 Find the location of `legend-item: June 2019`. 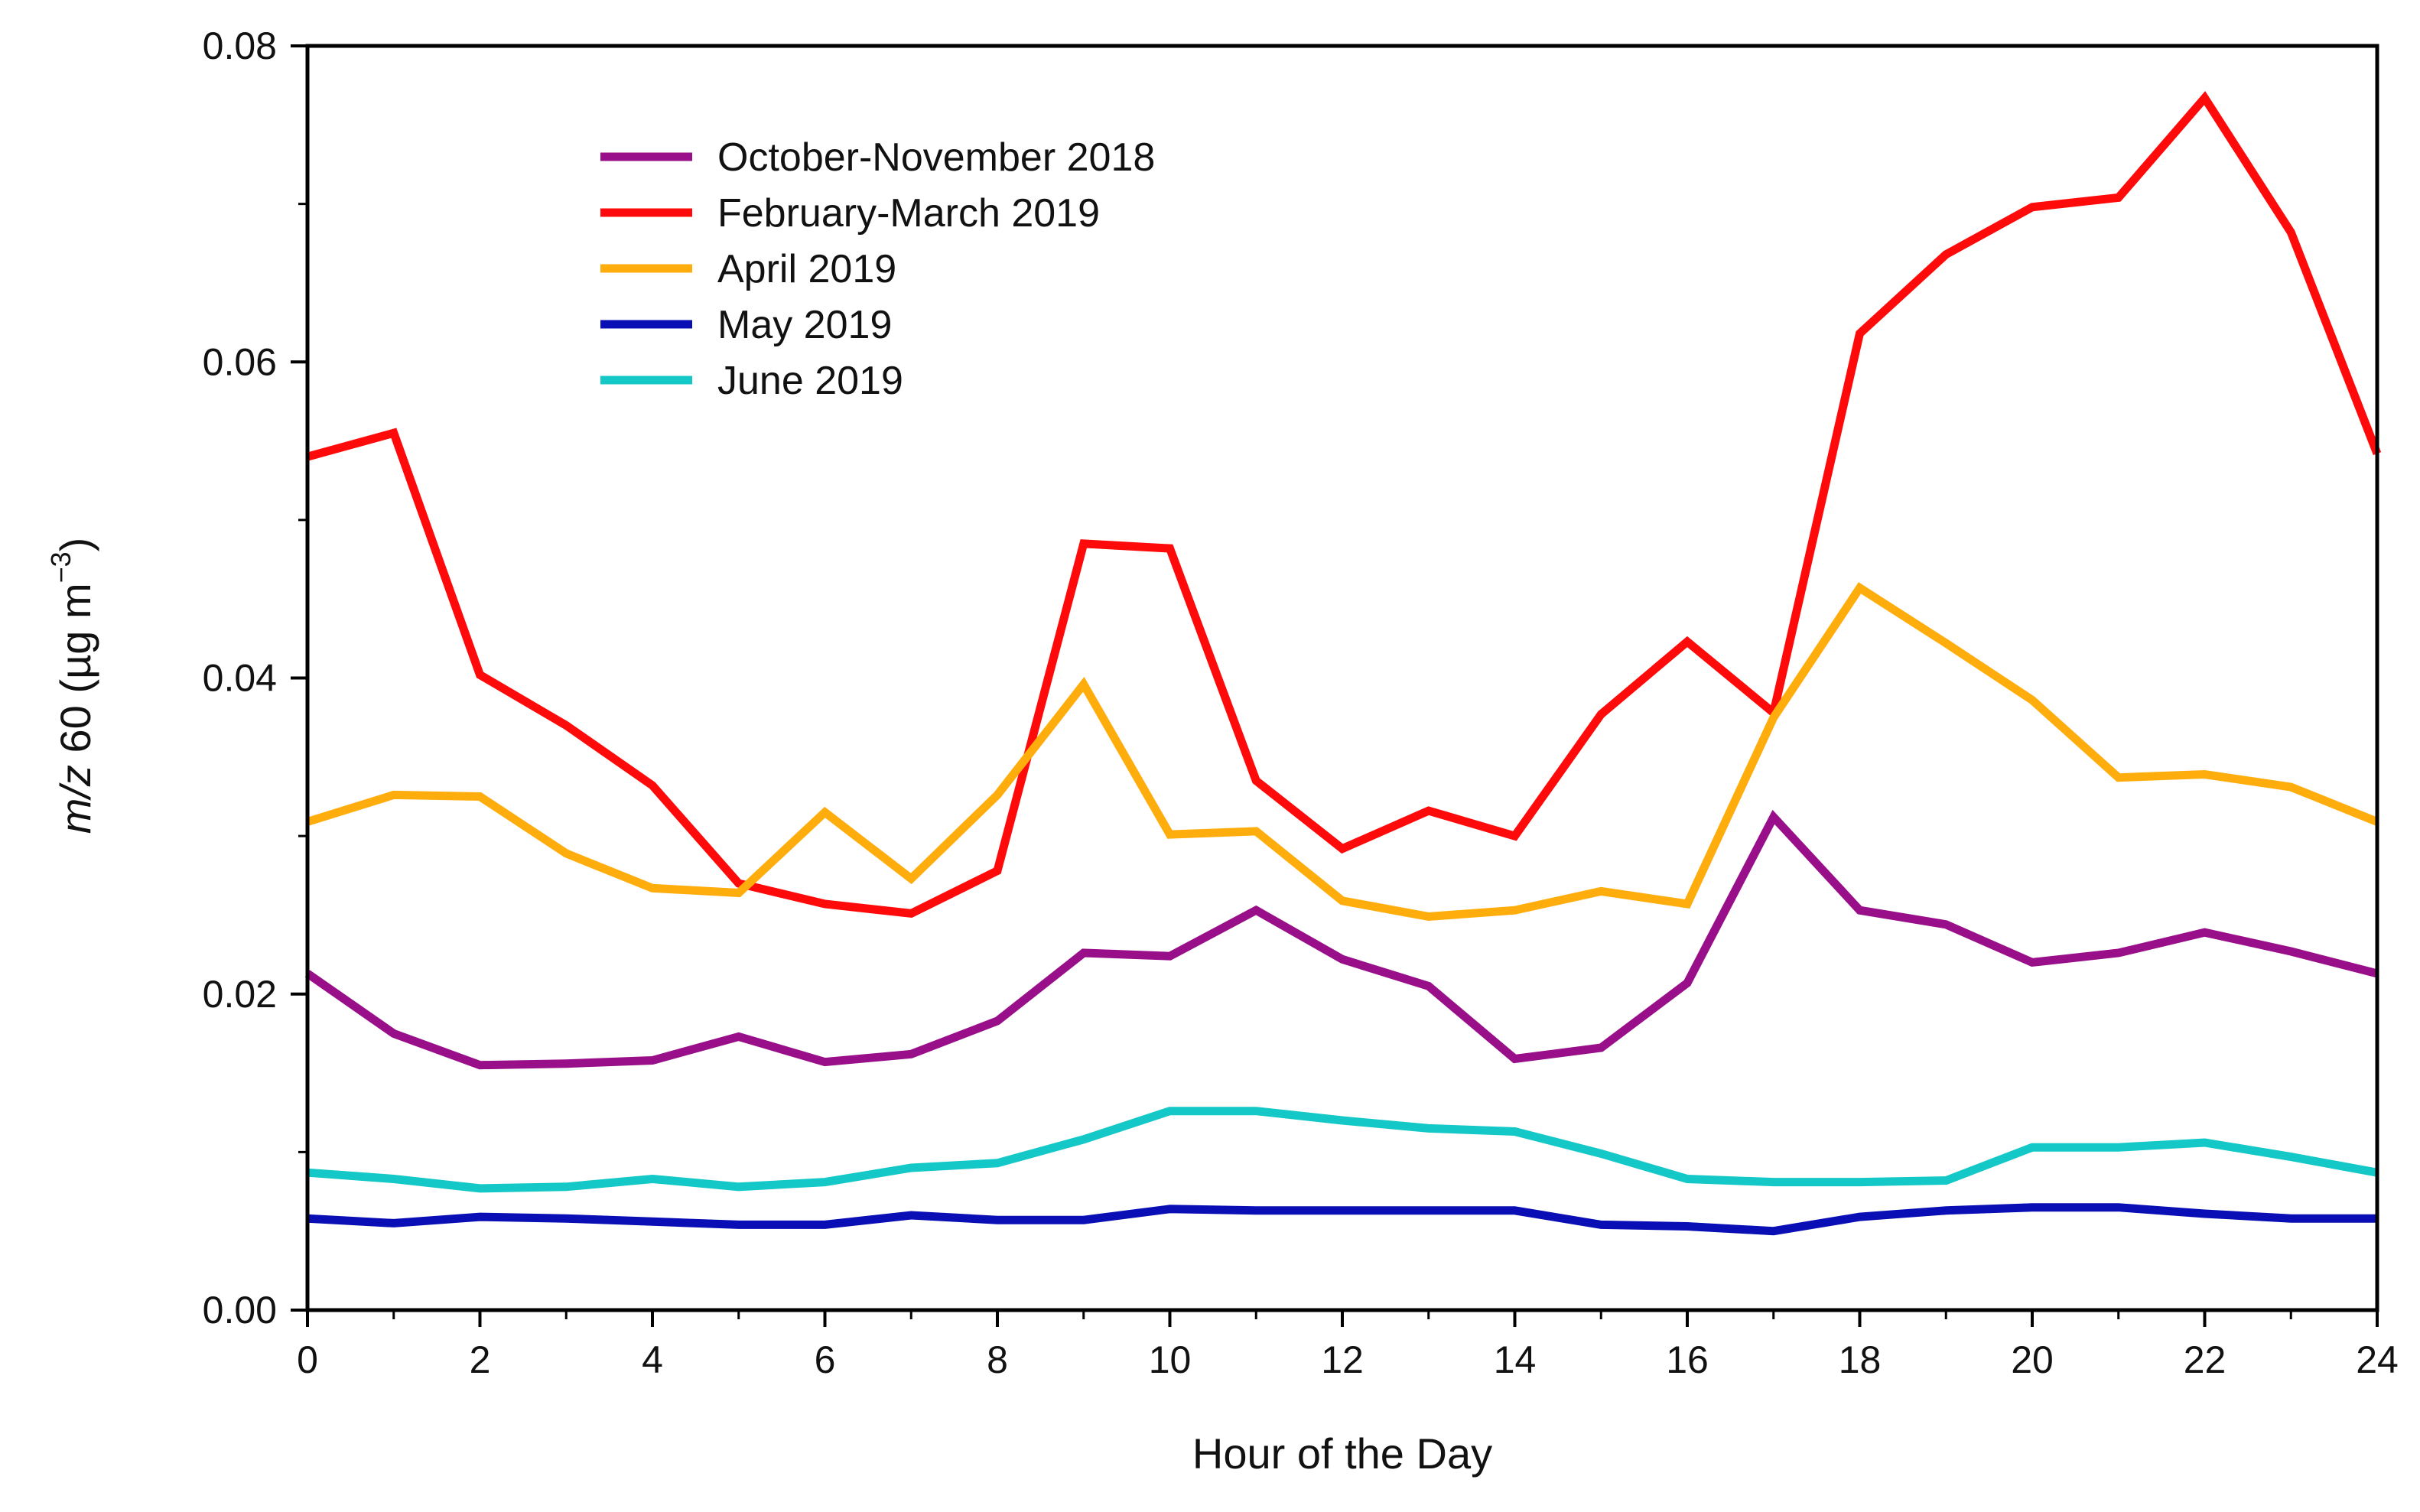

legend-item: June 2019 is located at coordinates (751, 381).